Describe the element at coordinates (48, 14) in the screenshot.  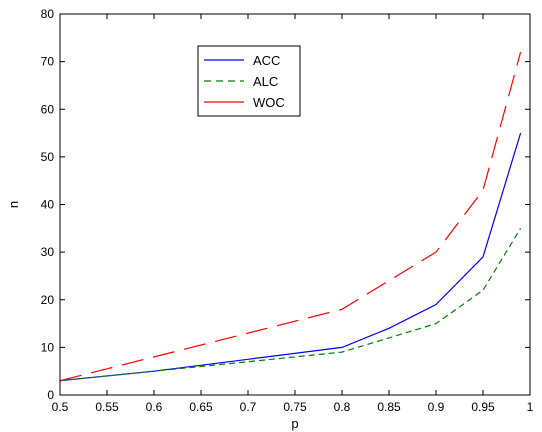
I see `y-tick-label: 80` at that location.